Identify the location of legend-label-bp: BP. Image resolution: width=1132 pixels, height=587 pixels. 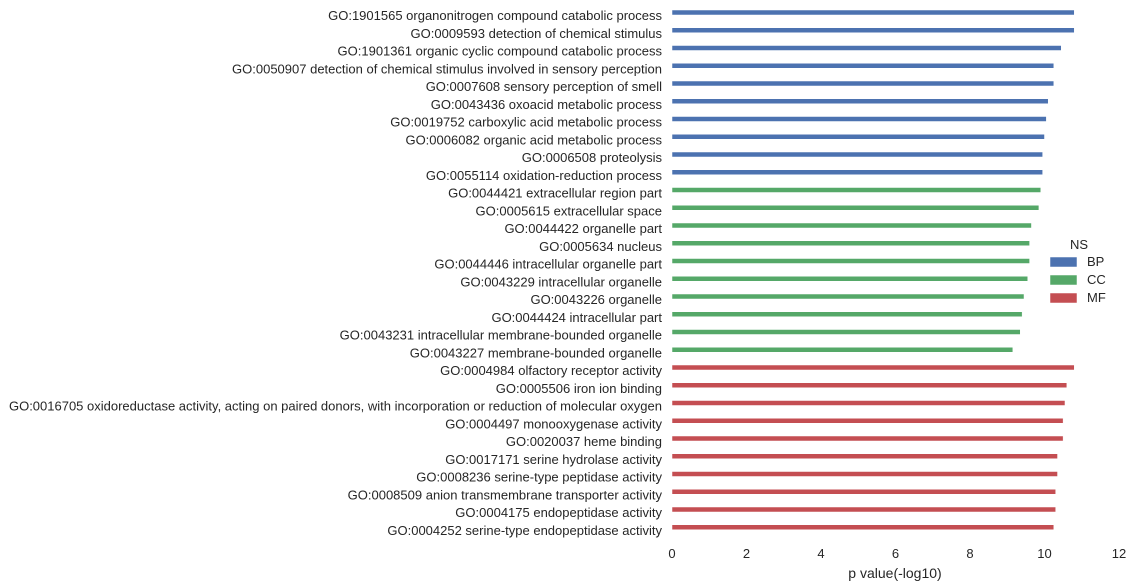
(1095, 261).